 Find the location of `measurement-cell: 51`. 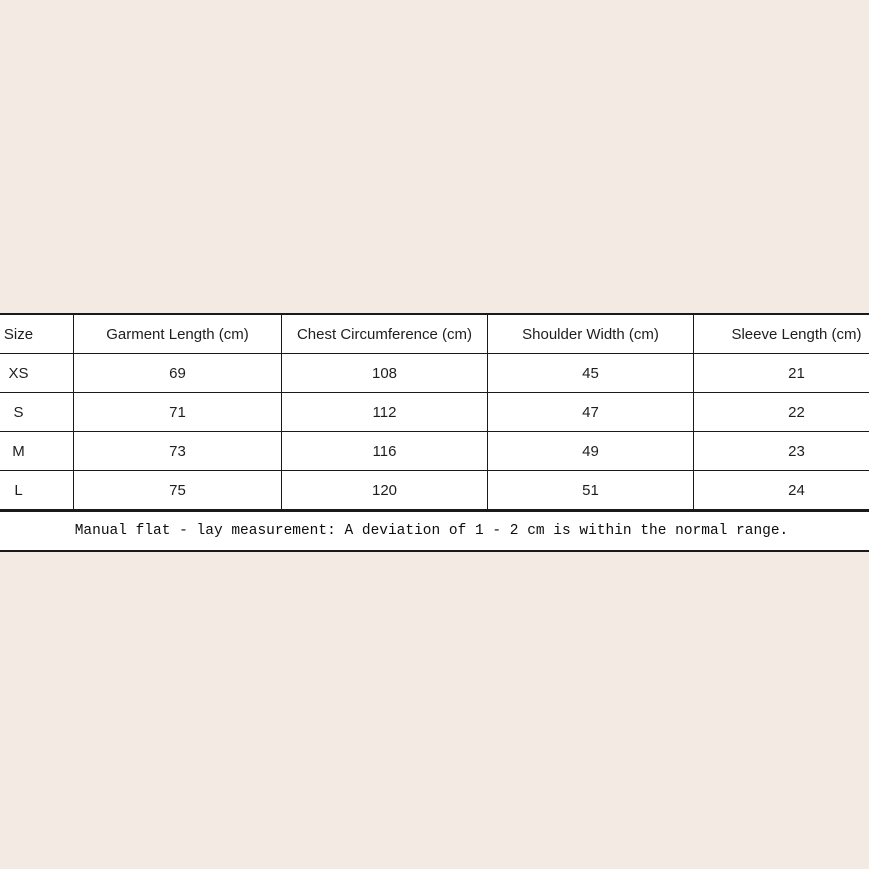

measurement-cell: 51 is located at coordinates (590, 490).